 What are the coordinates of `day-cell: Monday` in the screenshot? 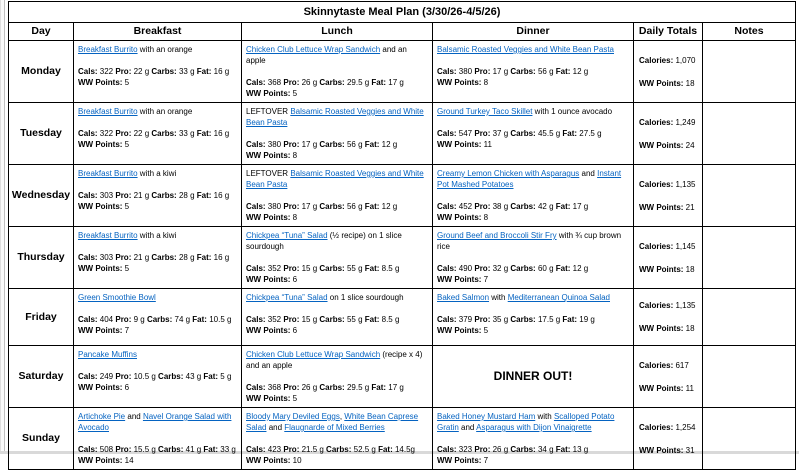 It's located at (41, 71).